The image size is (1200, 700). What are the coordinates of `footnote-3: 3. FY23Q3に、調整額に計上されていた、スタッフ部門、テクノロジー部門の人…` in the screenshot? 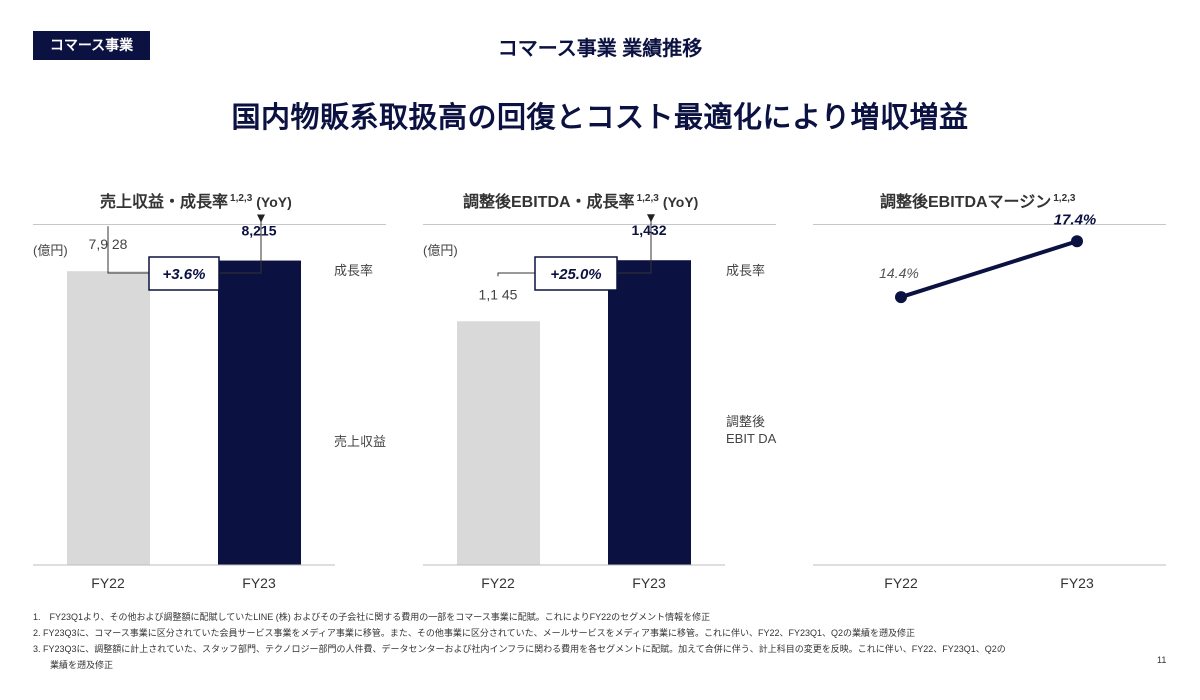 It's located at (519, 649).